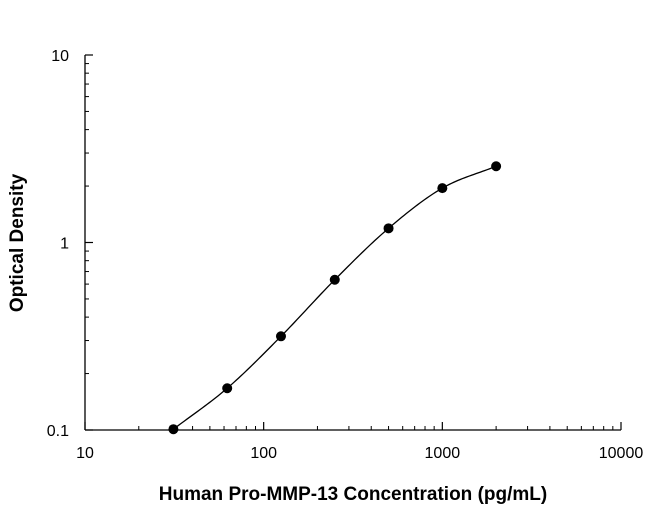 This screenshot has height=512, width=650. I want to click on y-tick-label: 10, so click(60, 56).